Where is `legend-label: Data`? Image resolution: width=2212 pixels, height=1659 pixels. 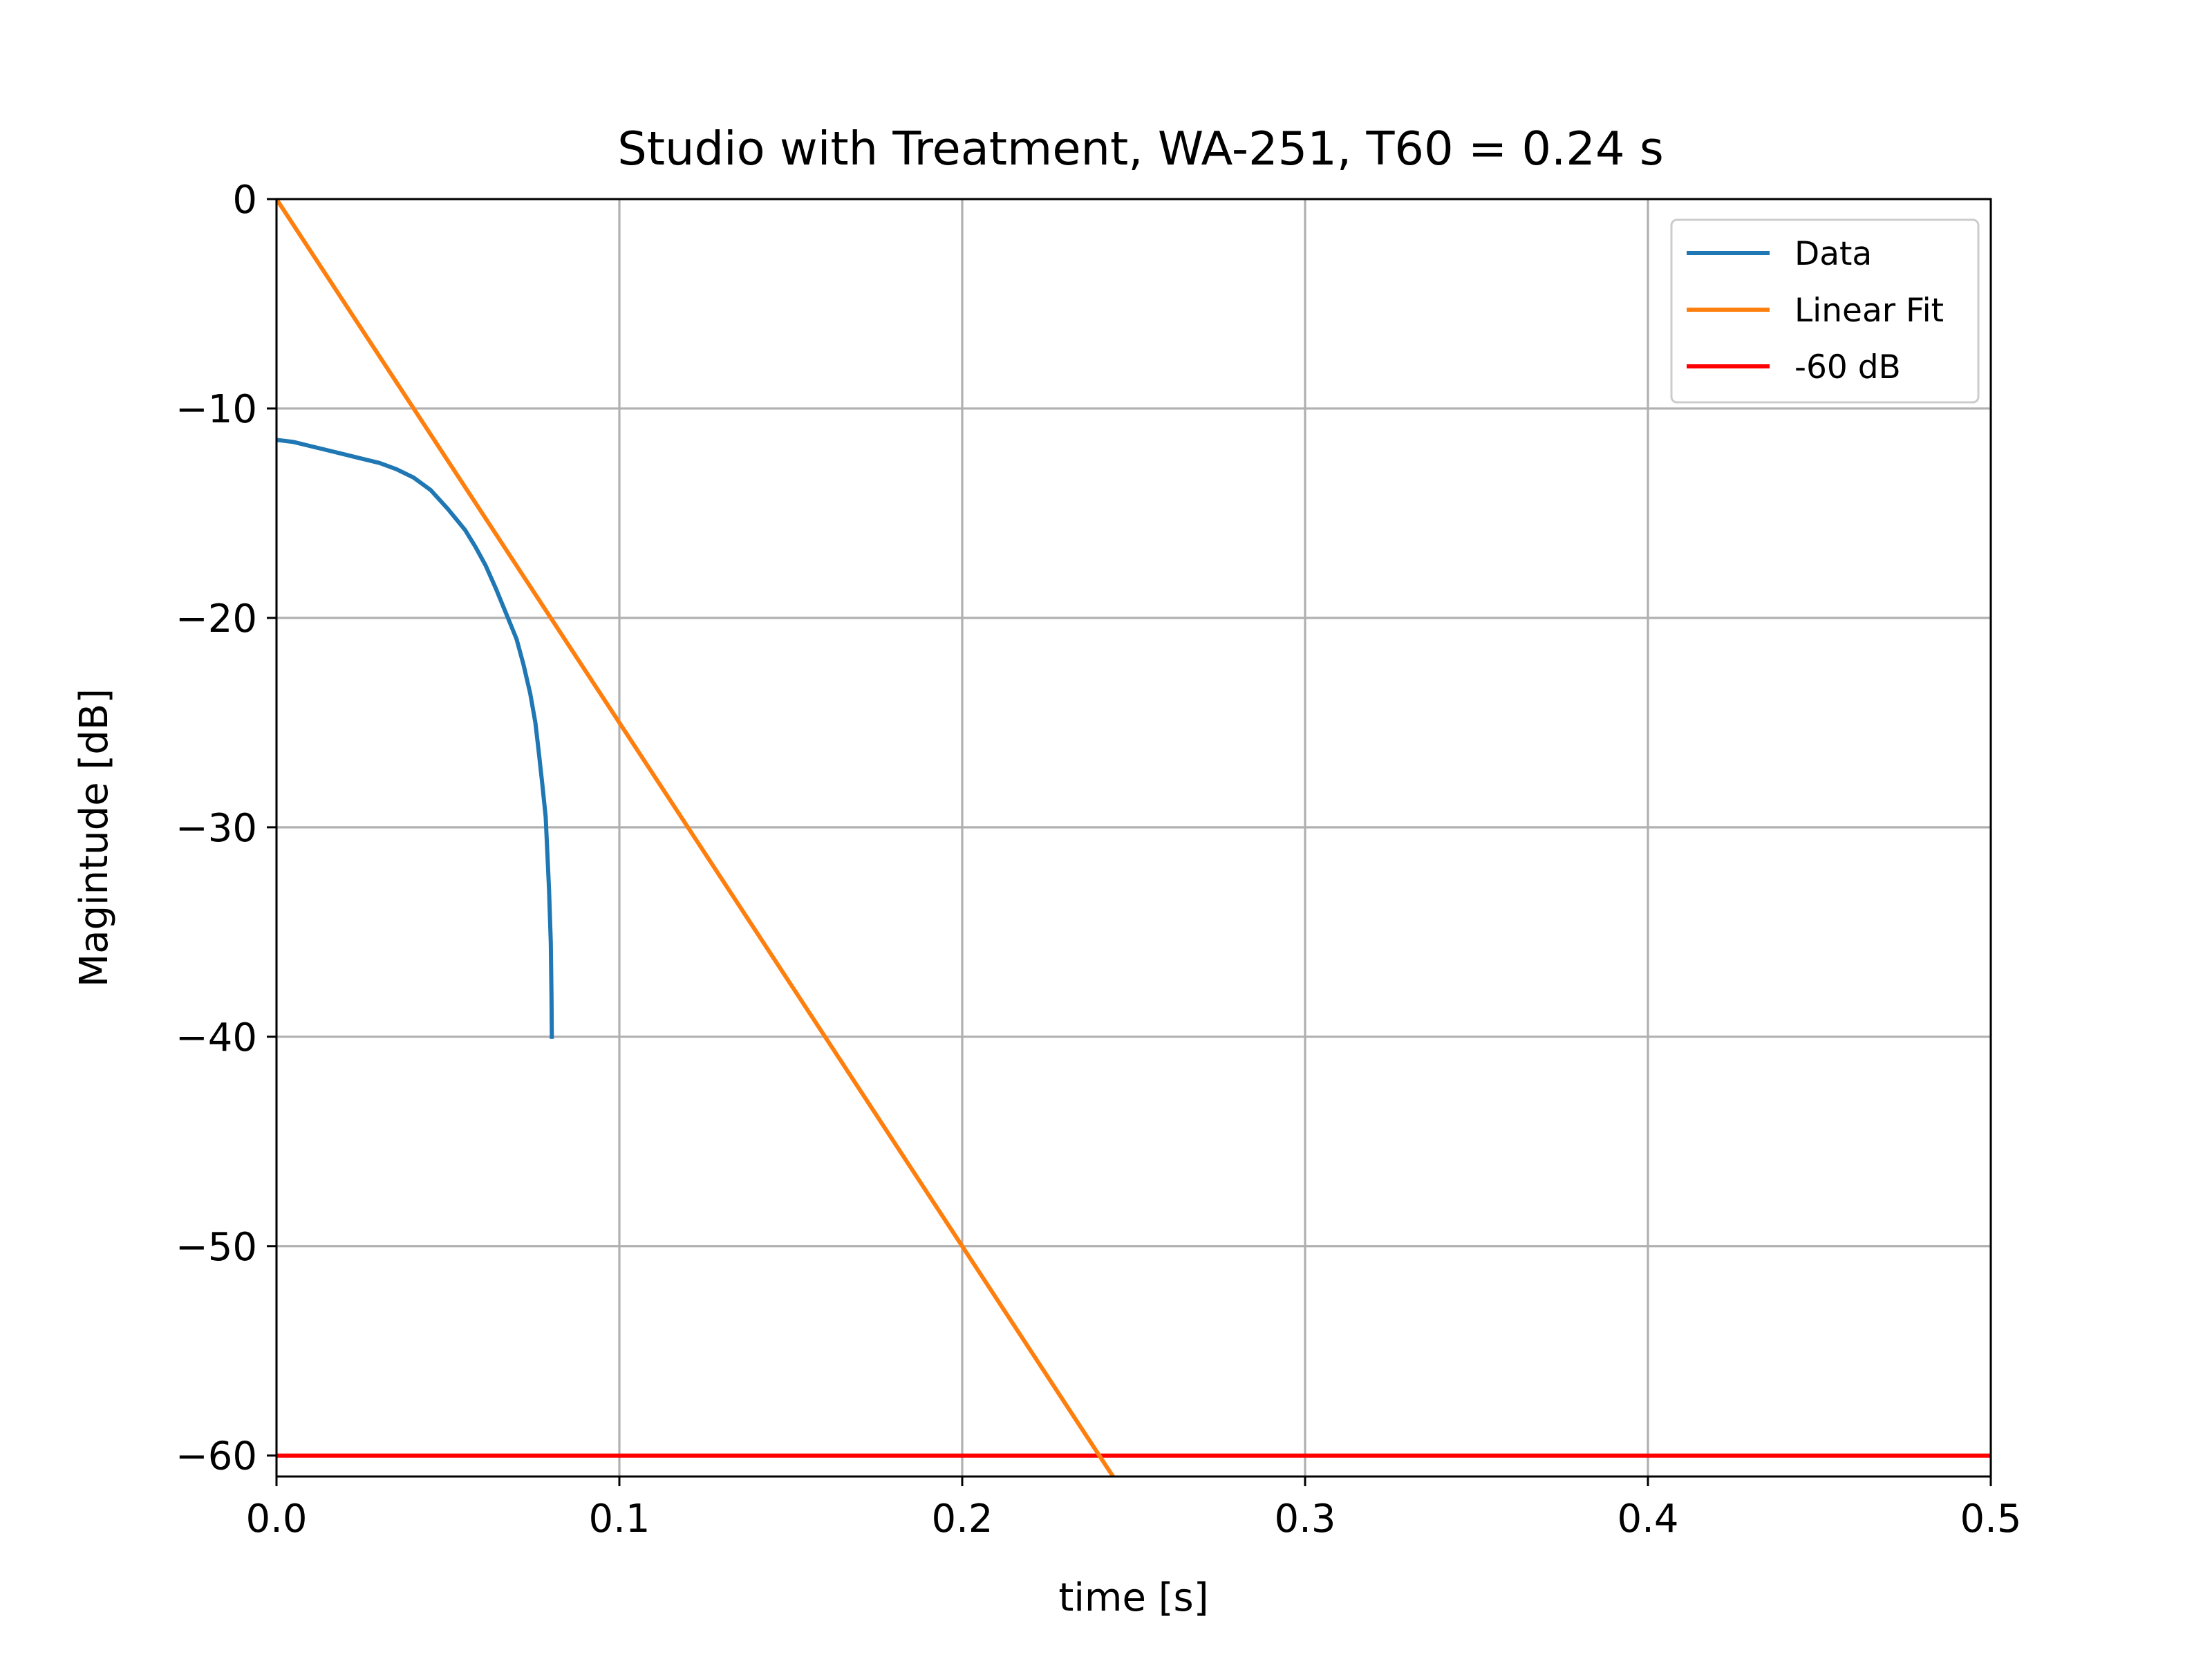
legend-label: Data is located at coordinates (1833, 254).